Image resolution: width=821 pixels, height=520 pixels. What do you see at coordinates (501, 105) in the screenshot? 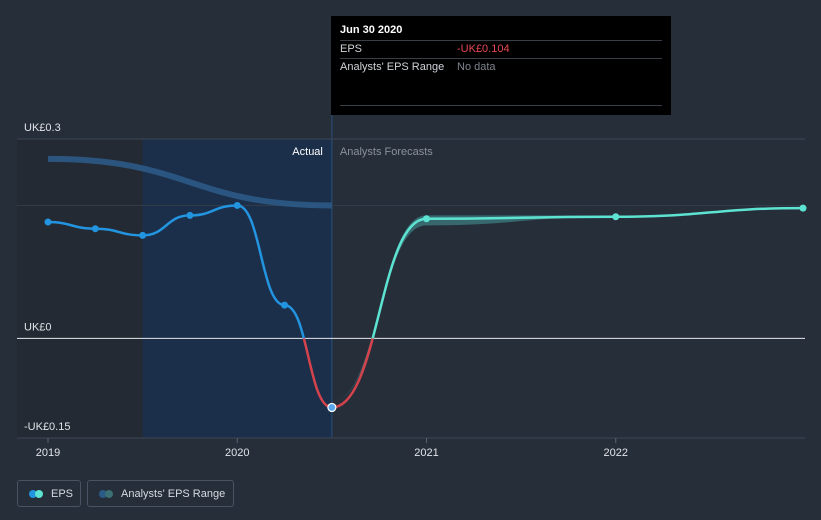
I see `tooltip-divider` at bounding box center [501, 105].